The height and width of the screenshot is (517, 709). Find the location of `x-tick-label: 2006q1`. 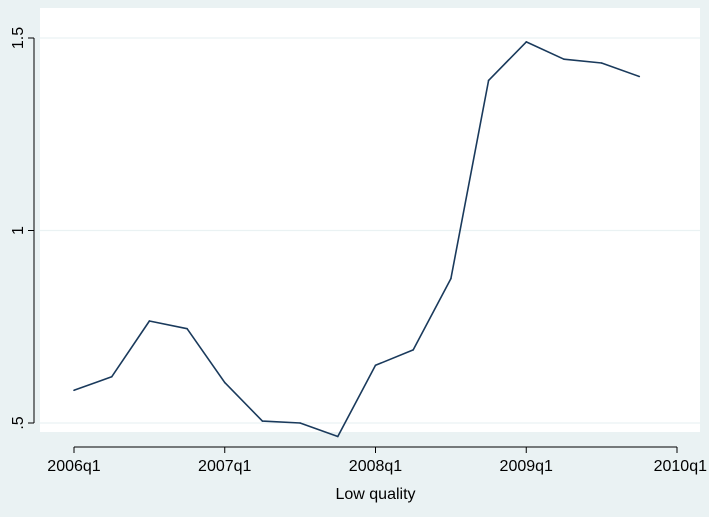

x-tick-label: 2006q1 is located at coordinates (73, 466).